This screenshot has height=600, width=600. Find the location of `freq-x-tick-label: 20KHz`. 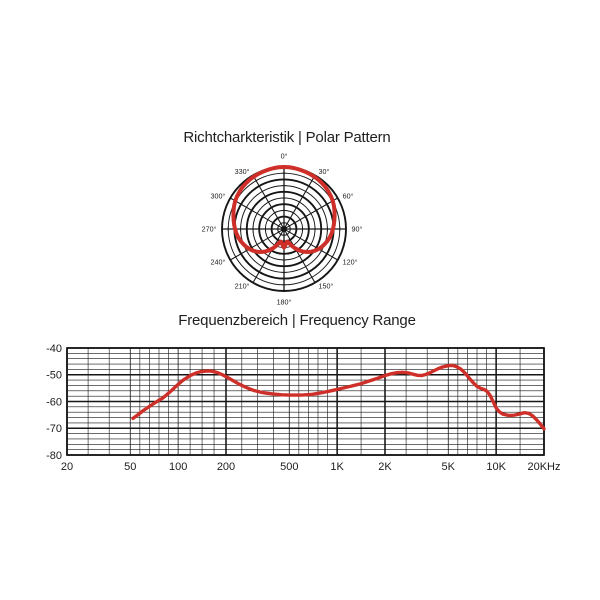

freq-x-tick-label: 20KHz is located at coordinates (543, 467).